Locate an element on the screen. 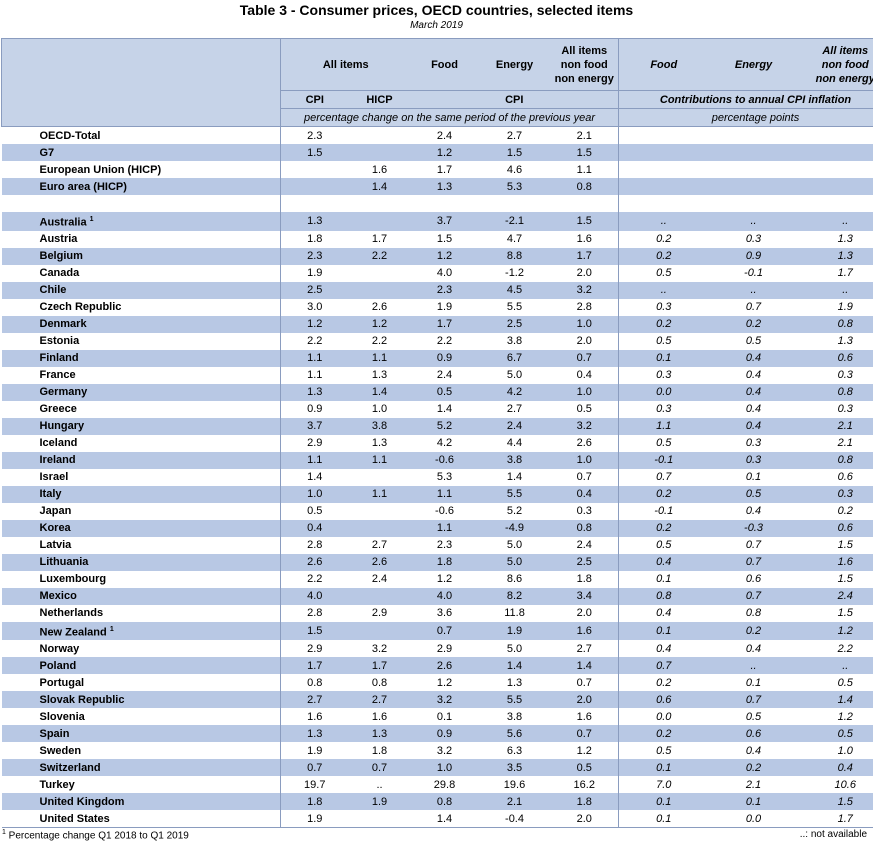  country-row: Netherlands 2.8 2.9 3.6 11.8 2.0 0.4 0.8 1.5 is located at coordinates (437, 613).